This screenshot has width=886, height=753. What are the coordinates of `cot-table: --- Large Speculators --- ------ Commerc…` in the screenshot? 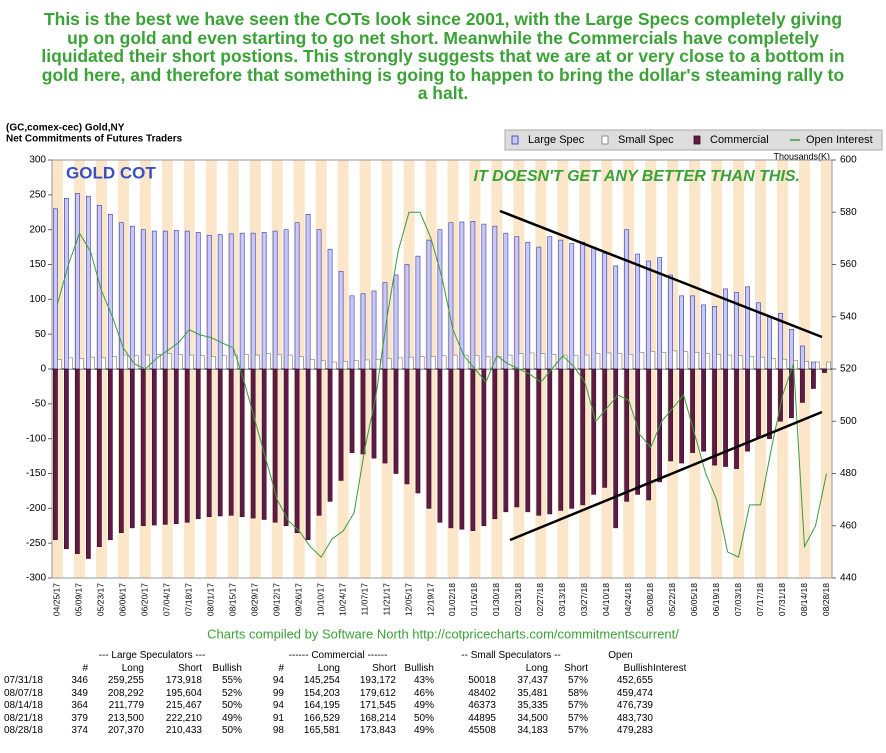 It's located at (345, 694).